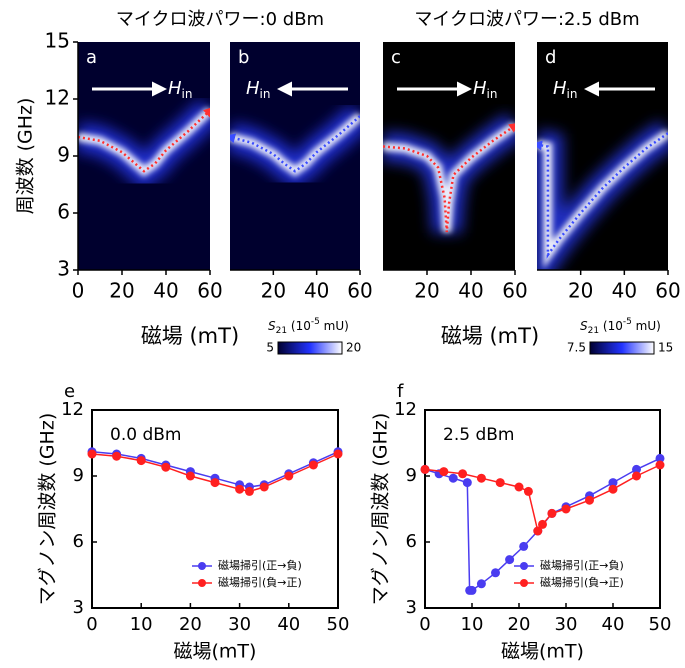 The image size is (685, 668). Describe the element at coordinates (260, 582) in the screenshot. I see `legend-label: 磁場掃引(負→正)` at that location.